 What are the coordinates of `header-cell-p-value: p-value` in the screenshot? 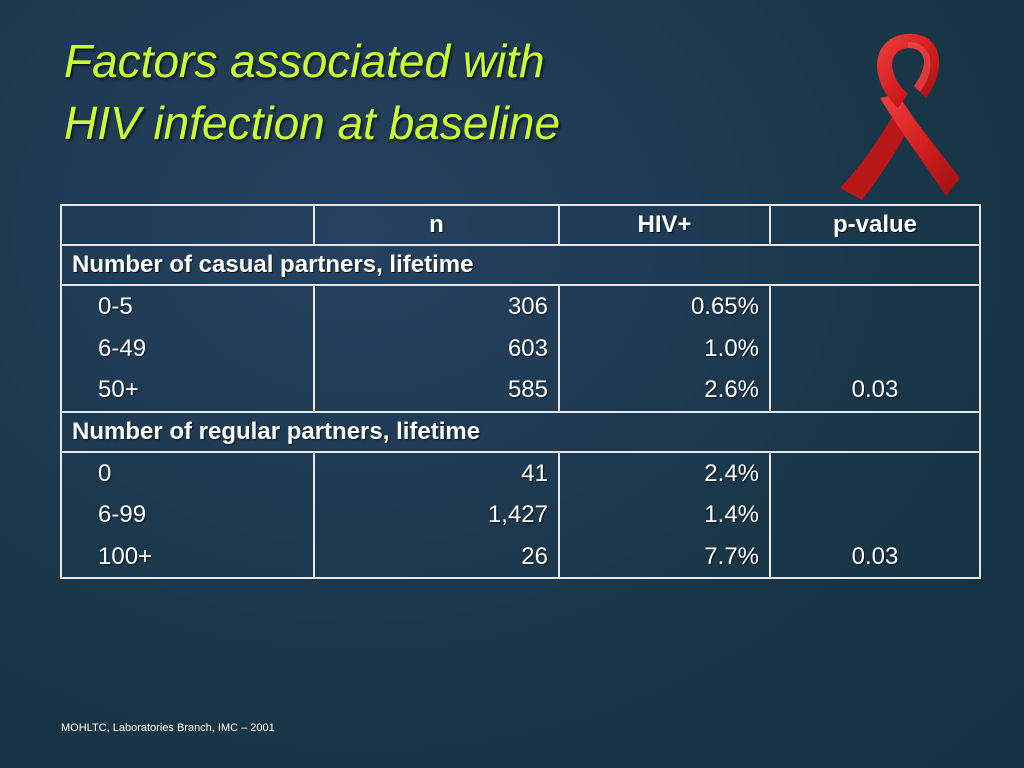 It's located at (875, 225).